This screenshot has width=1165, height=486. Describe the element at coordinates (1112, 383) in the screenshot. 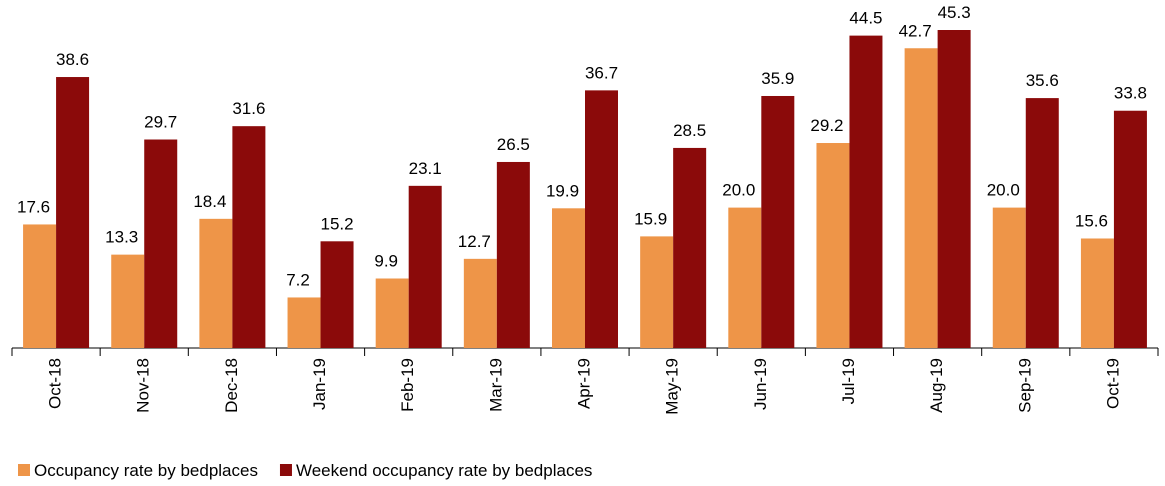

I see `x-tick-label: Oct-19` at that location.